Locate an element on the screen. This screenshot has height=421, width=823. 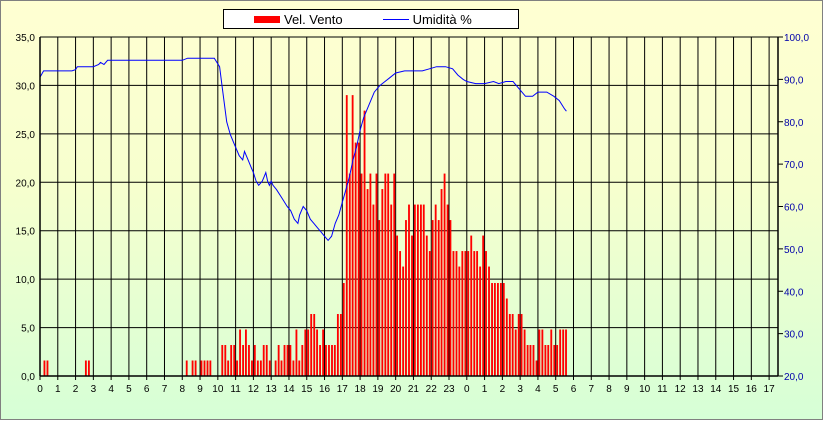
x-tick-label: 13 is located at coordinates (698, 389).